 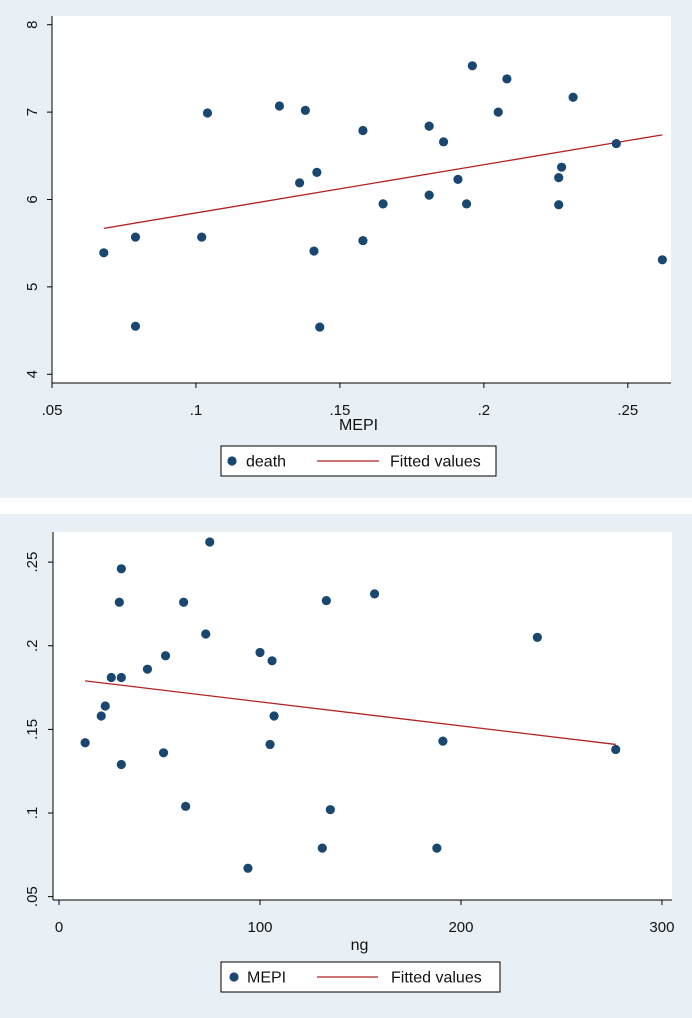 I want to click on y-tick-label: .15, so click(x=32, y=729).